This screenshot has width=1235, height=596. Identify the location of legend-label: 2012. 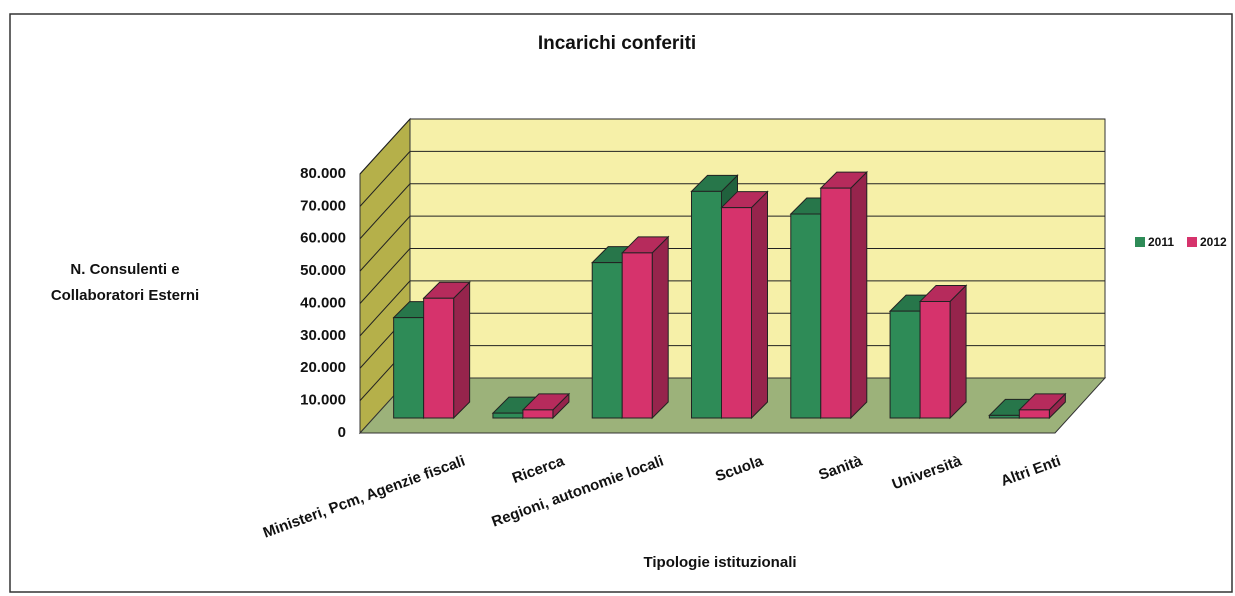
(1213, 242).